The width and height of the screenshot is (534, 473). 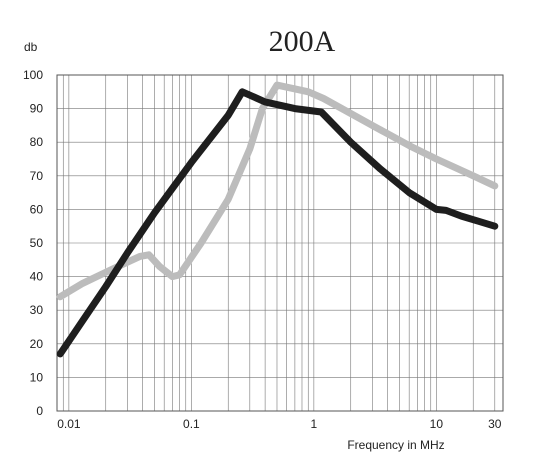 What do you see at coordinates (191, 424) in the screenshot?
I see `x-tick-label: 0.1` at bounding box center [191, 424].